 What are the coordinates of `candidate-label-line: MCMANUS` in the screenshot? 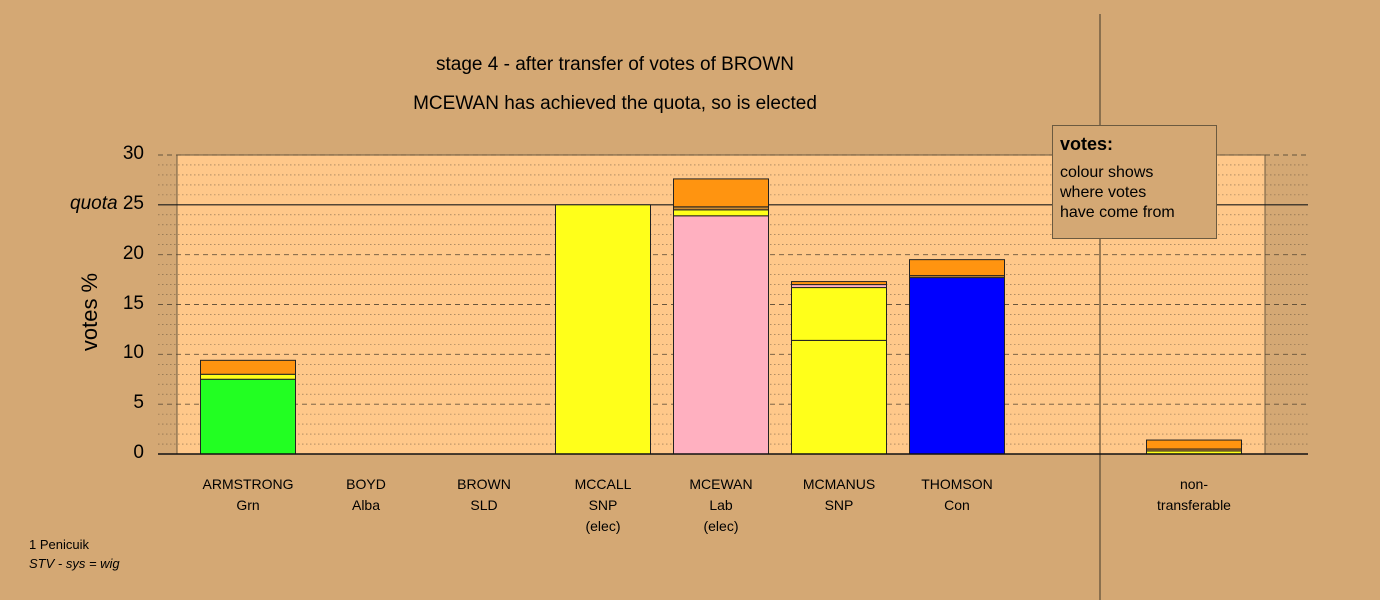 It's located at (839, 484).